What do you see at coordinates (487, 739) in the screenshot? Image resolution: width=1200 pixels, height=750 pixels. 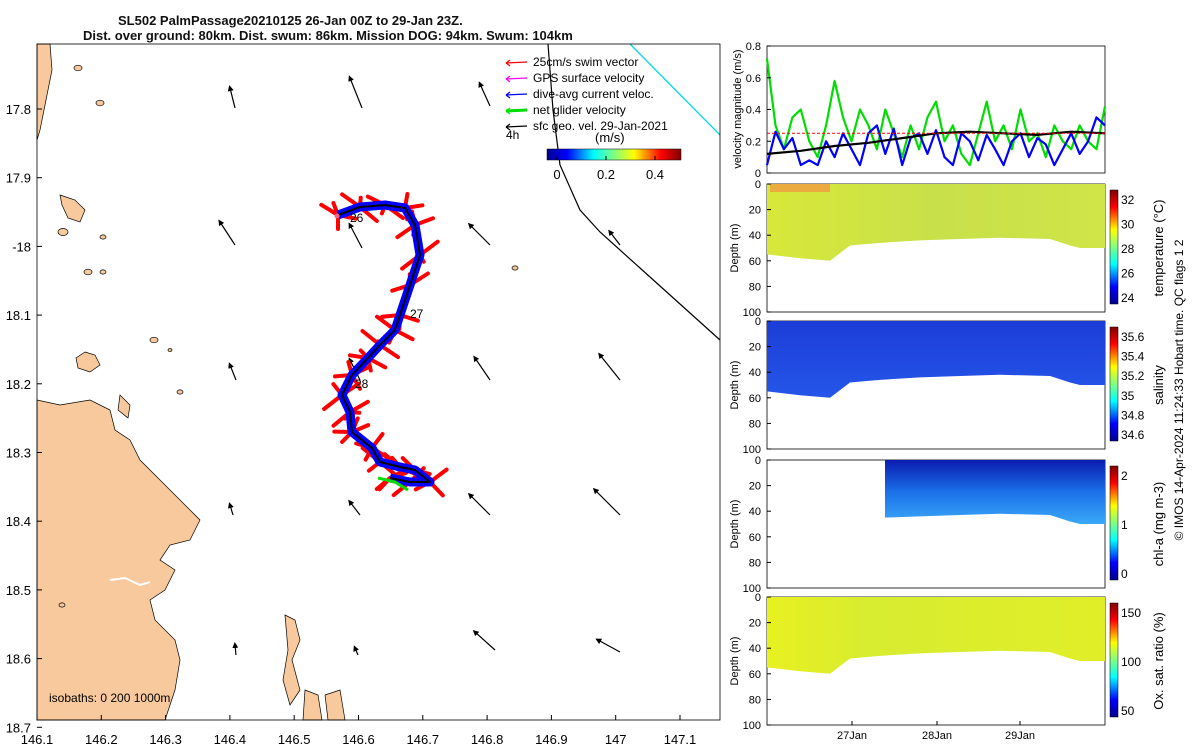 I see `map-xtick-label: 146.8` at bounding box center [487, 739].